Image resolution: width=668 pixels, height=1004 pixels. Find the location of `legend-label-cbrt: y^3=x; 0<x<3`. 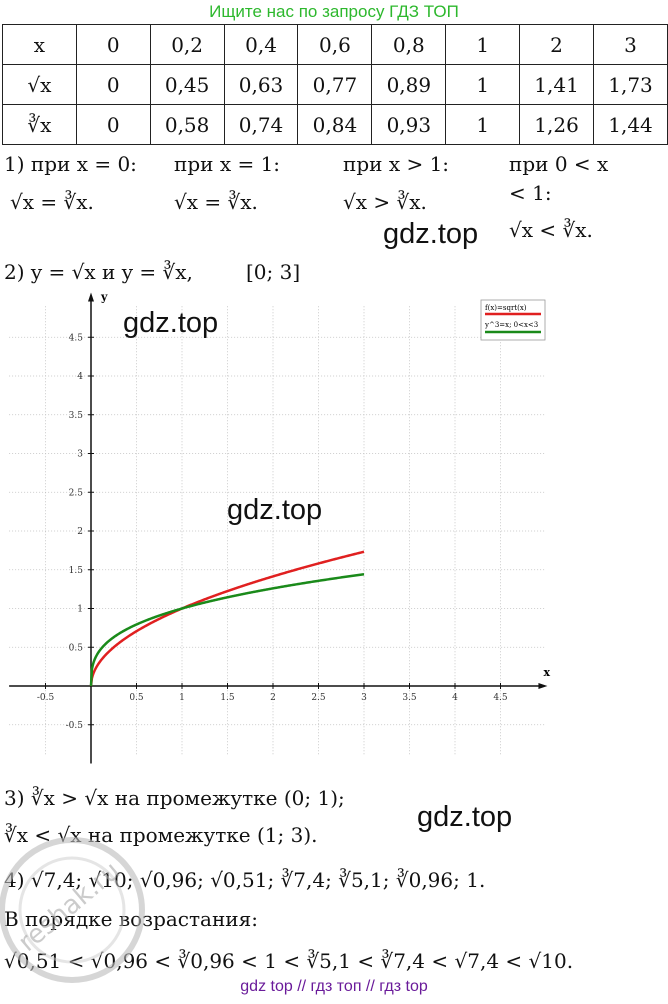

legend-label-cbrt: y^3=x; 0<x<3 is located at coordinates (511, 325).